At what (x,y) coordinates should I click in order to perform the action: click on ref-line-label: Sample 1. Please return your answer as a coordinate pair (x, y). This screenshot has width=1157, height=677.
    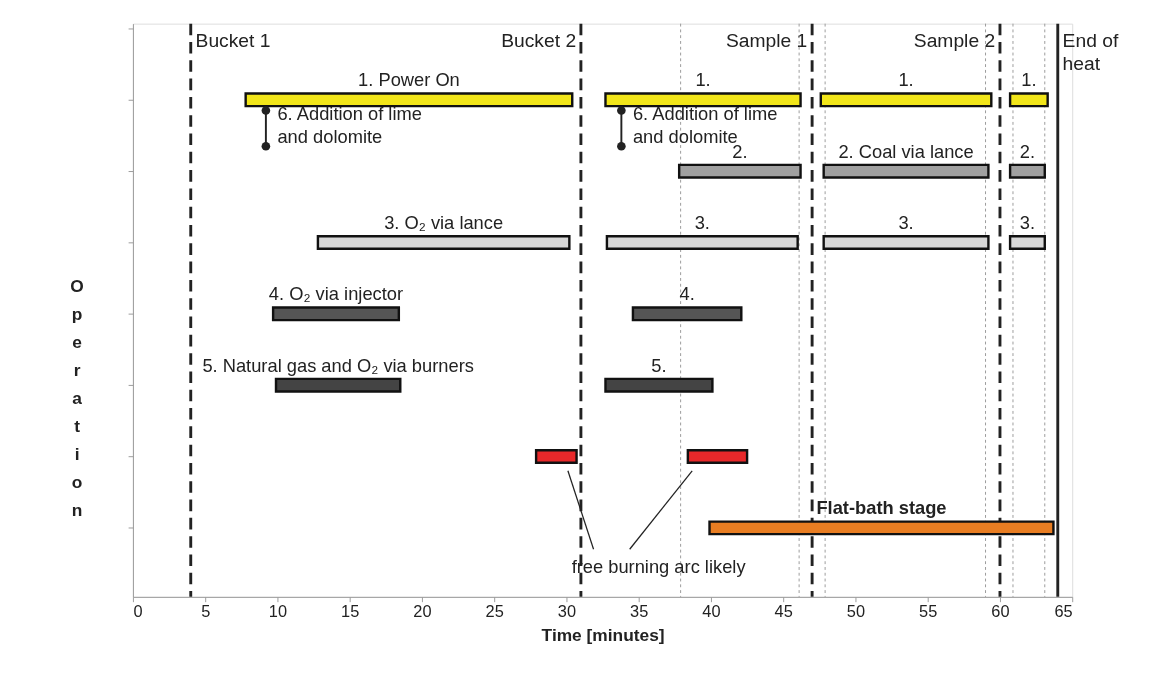
    Looking at the image, I should click on (766, 40).